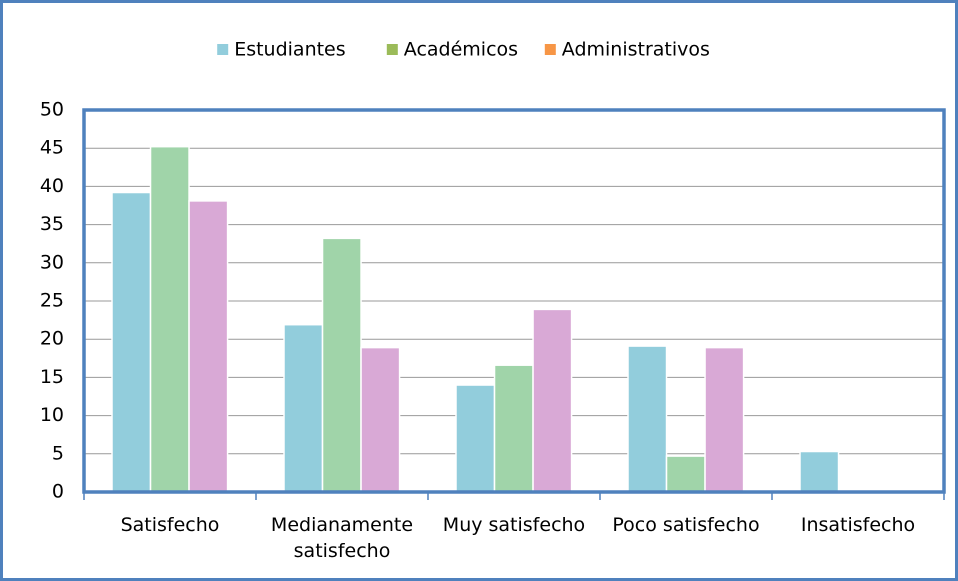 The image size is (958, 581). I want to click on legend-label: Administrativos, so click(636, 50).